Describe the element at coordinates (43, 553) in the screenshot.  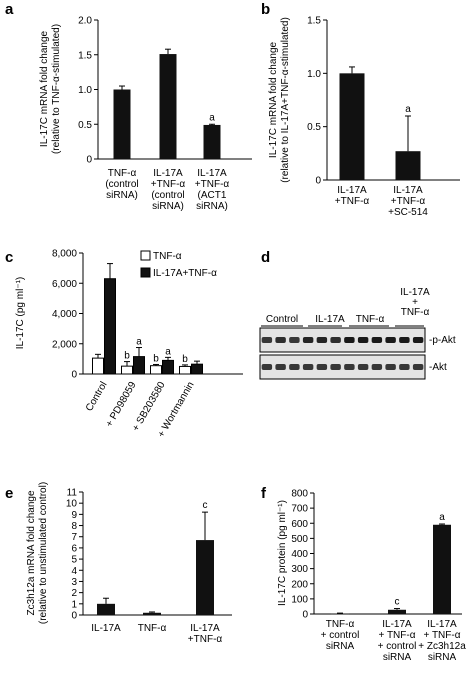
I see `y-axis-label-line: (relative to unstimulated control)` at that location.